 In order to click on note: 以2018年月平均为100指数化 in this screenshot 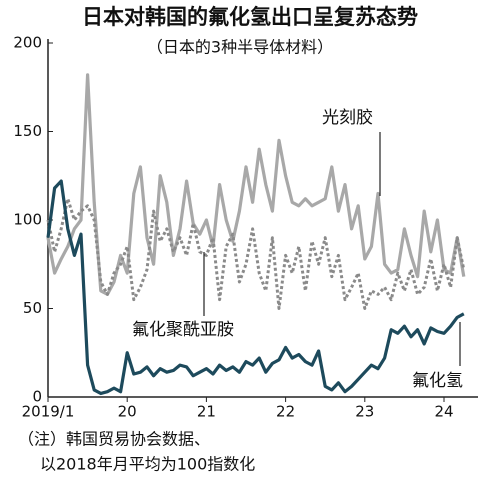, I will do `click(147, 464)`.